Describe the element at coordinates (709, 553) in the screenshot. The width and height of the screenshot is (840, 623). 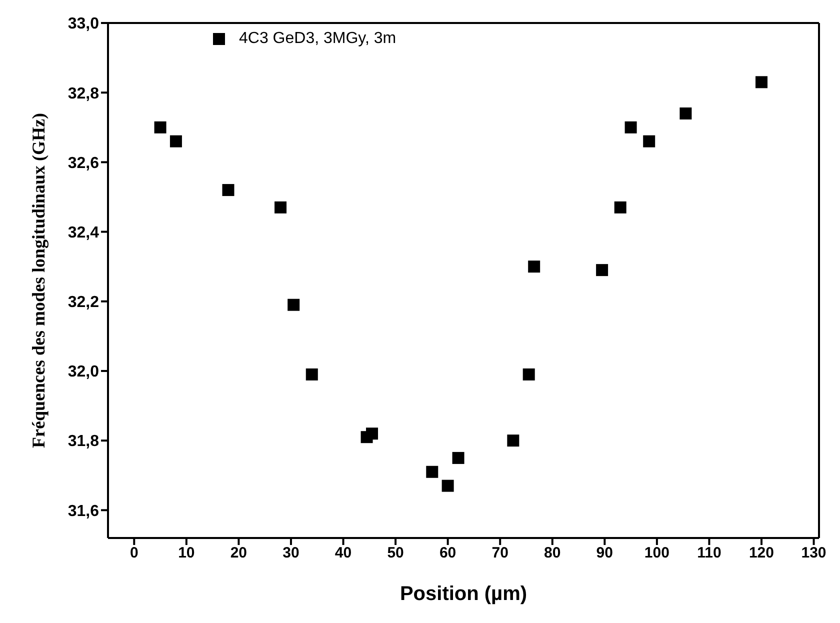
I see `x-tick-label: 110` at that location.